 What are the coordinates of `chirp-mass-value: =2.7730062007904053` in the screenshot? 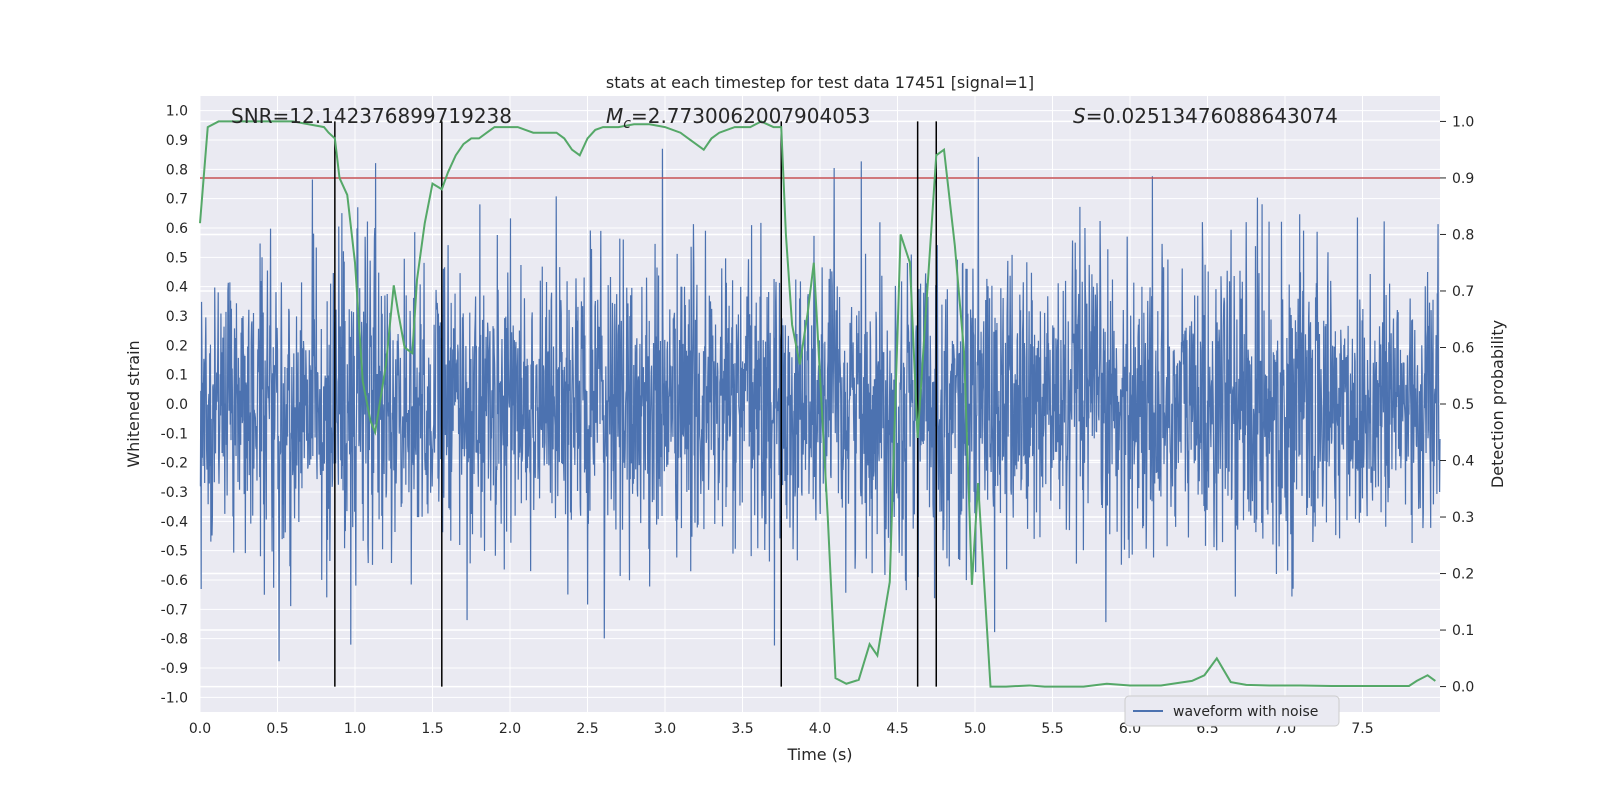 It's located at (750, 116).